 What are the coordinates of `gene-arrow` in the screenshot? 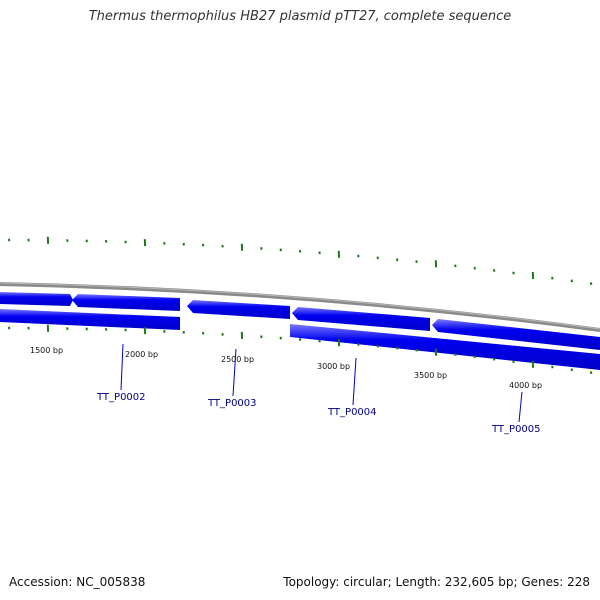 It's located at (36, 299).